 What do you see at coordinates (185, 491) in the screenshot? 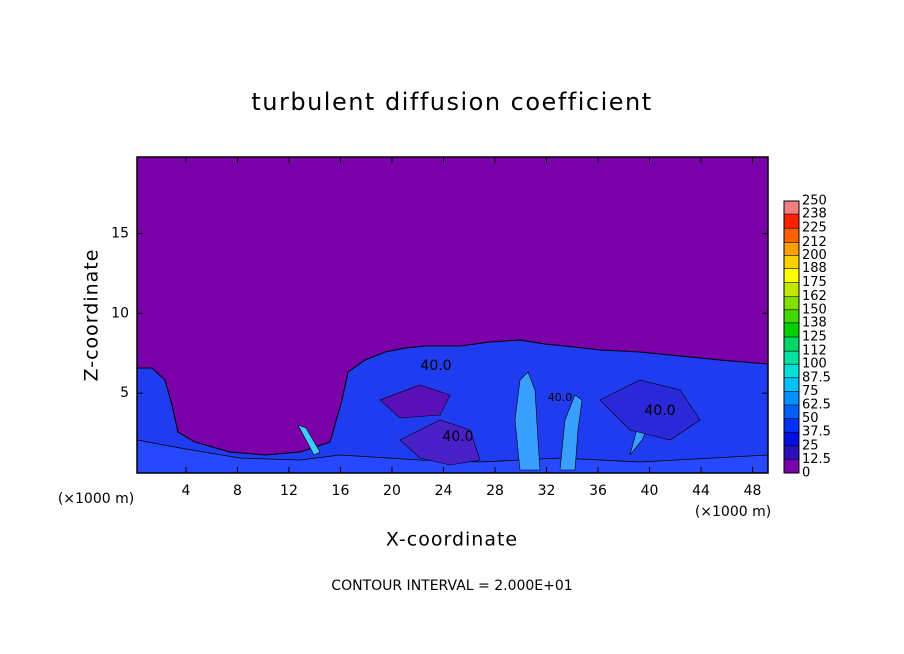
I see `x-tick-label: 4` at bounding box center [185, 491].